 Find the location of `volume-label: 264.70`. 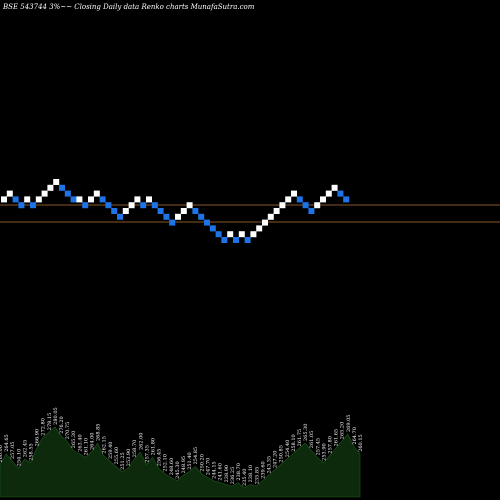

volume-label: 264.70 is located at coordinates (355, 436).